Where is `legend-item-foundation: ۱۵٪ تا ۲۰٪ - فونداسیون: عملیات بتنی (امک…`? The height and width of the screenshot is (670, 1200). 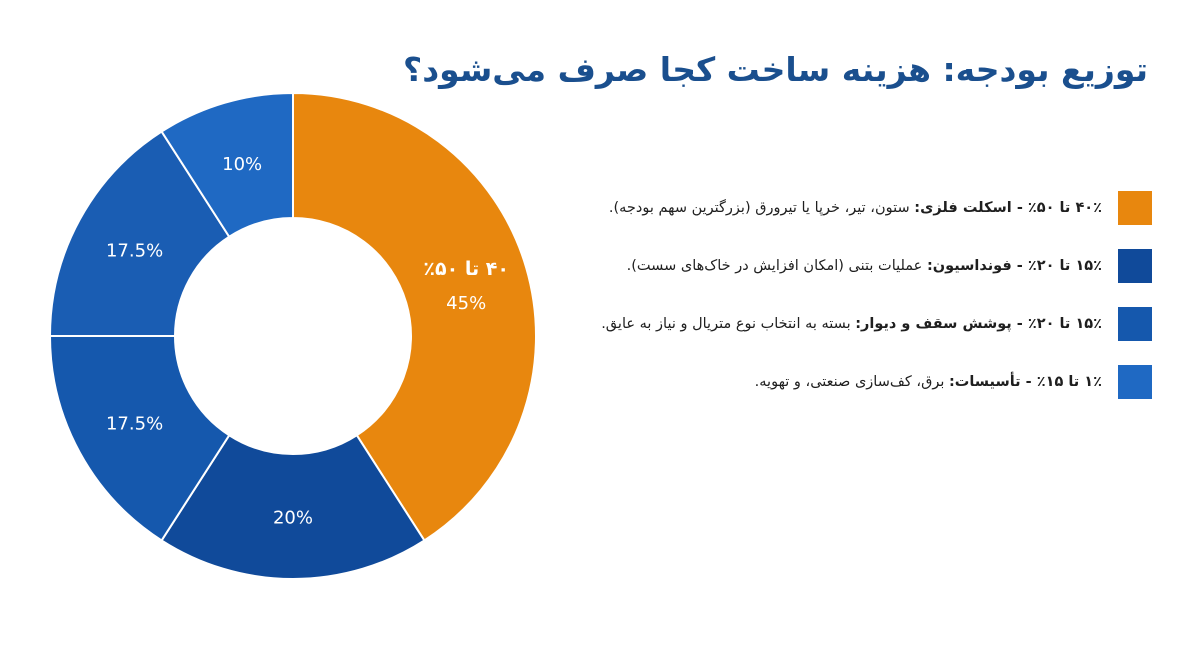
legend-item-foundation: ۱۵٪ تا ۲۰٪ - فونداسیون: عملیات بتنی (امک… is located at coordinates (856, 266).